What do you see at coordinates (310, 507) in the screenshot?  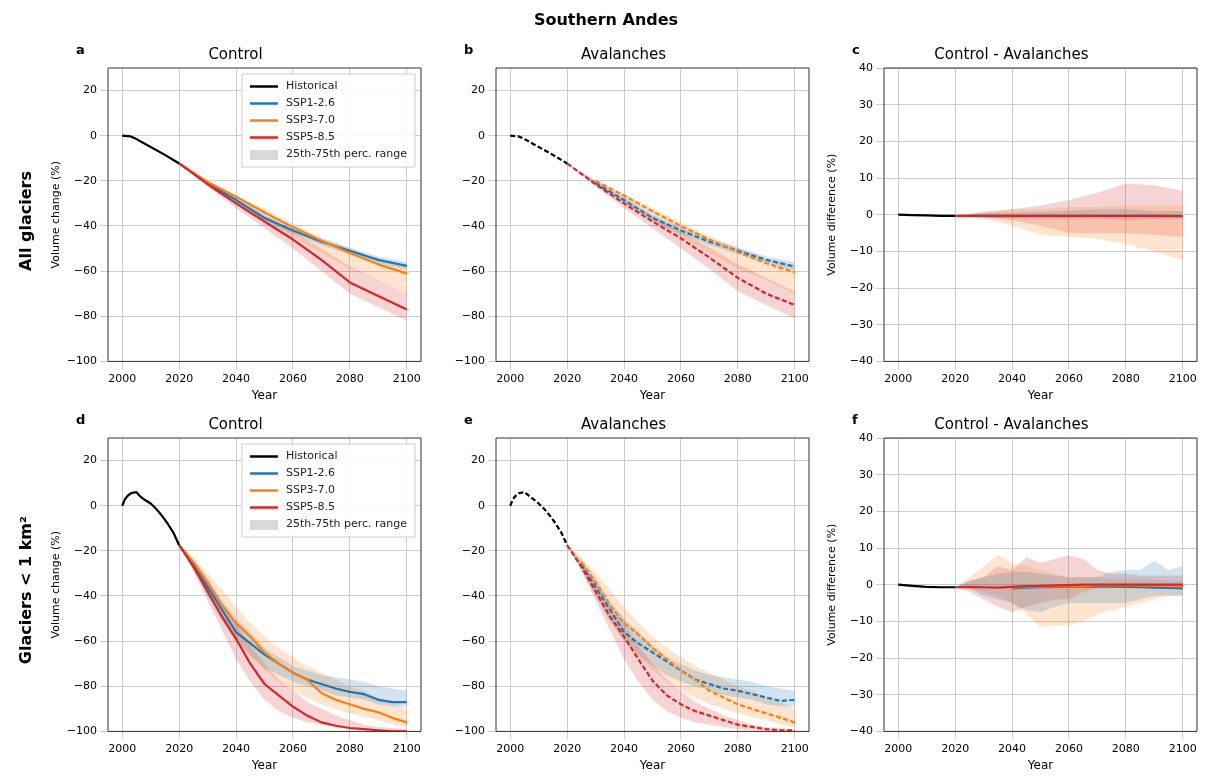 I see `legend-label: SSP5-8.5` at bounding box center [310, 507].